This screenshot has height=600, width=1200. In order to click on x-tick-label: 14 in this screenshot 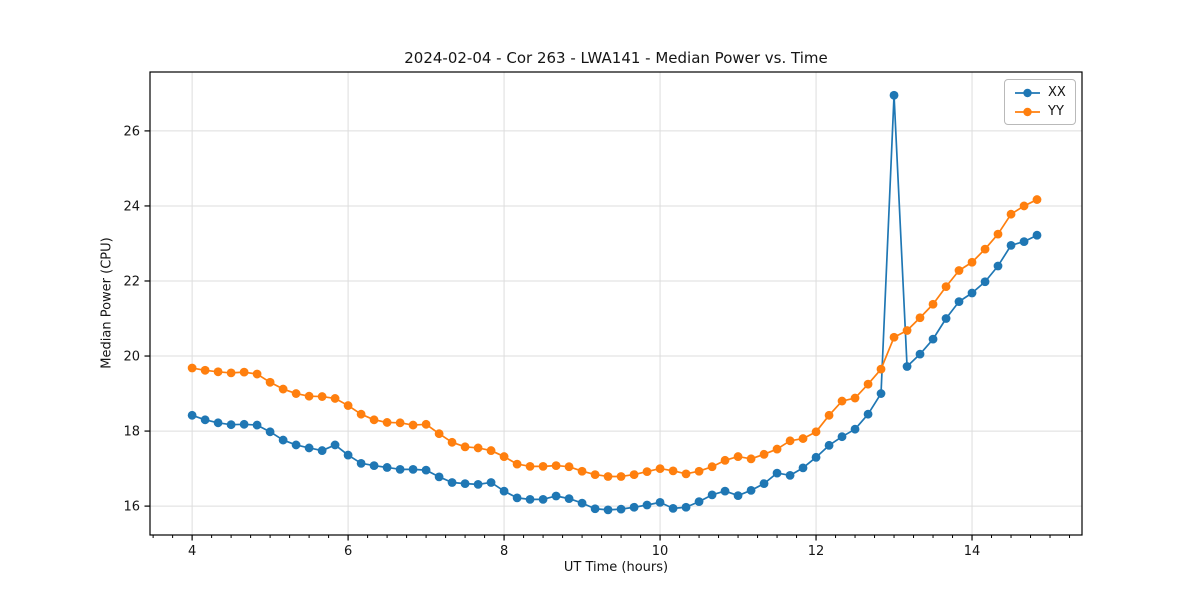, I will do `click(972, 551)`.